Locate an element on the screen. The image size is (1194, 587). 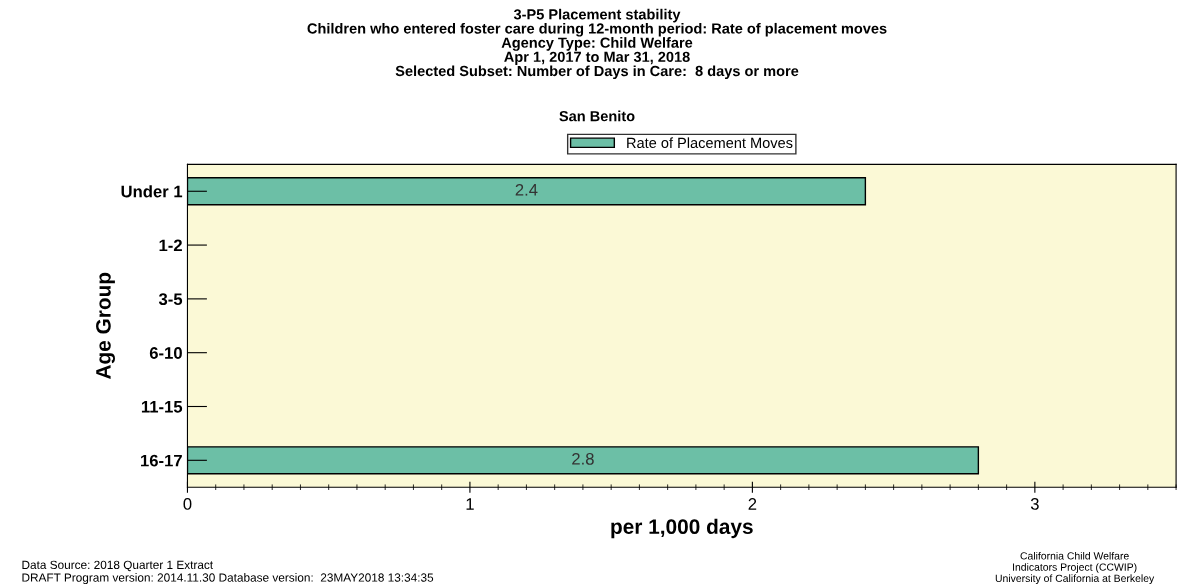
y-tick-label: 1-2 is located at coordinates (170, 245).